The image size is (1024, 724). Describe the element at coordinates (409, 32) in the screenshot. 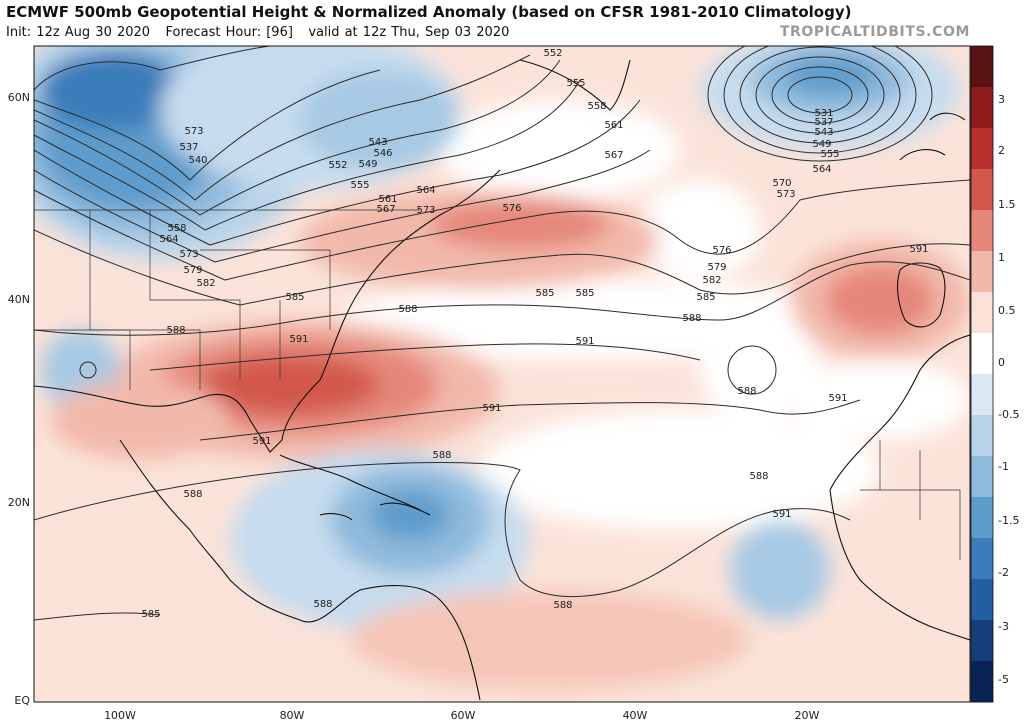

I see `valid-time: valid at 12z Thu, Sep 03 2020` at that location.